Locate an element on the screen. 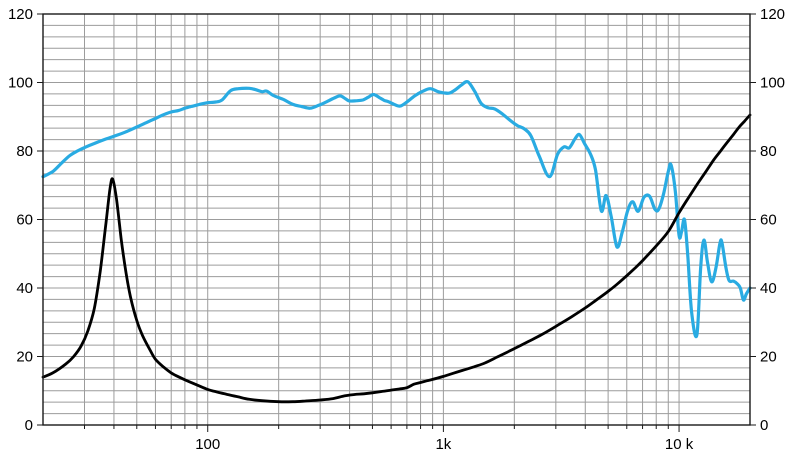 This screenshot has width=798, height=460. y-tick-label-left: 100 is located at coordinates (20, 83).